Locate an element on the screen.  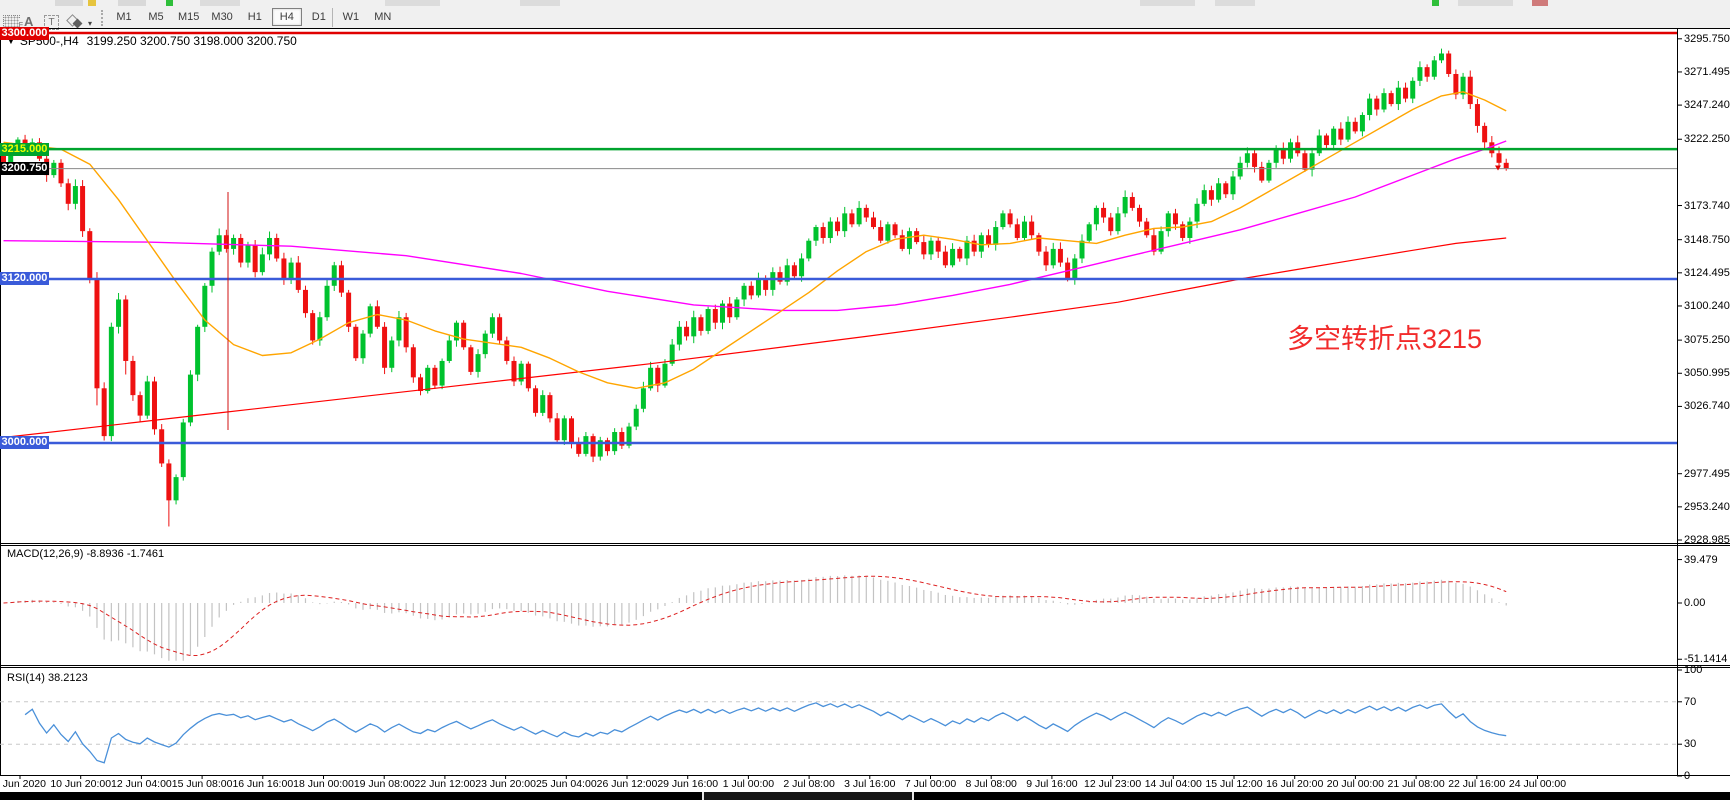
timeframe-button-M30: M30 is located at coordinates (222, 17).